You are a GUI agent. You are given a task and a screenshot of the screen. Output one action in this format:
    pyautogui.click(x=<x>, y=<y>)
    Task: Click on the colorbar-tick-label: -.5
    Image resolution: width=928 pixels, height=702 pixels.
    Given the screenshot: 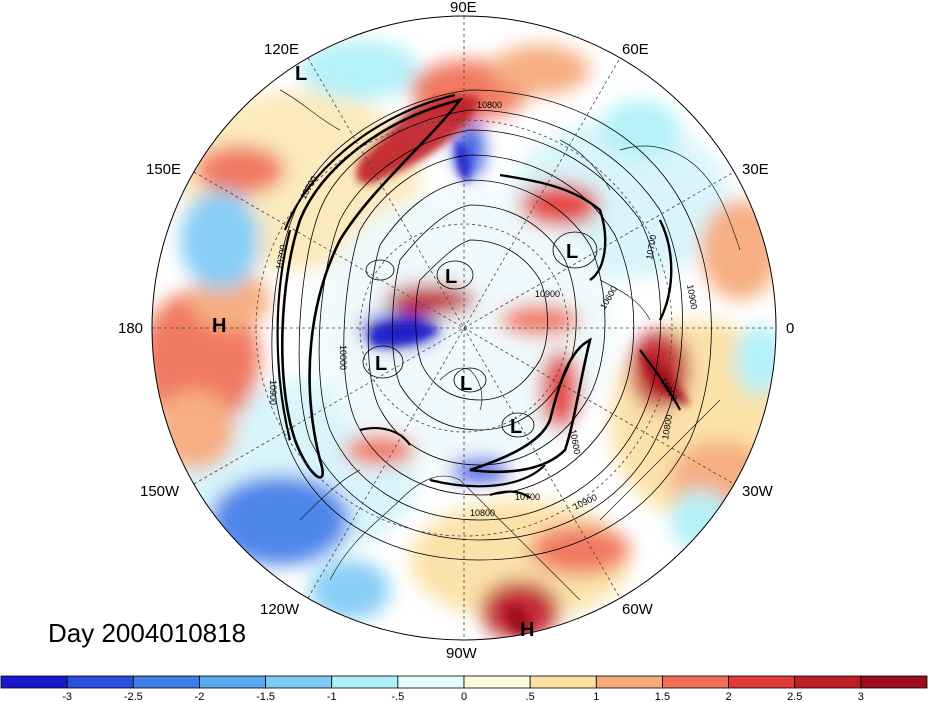 What is the action you would take?
    pyautogui.click(x=397, y=696)
    